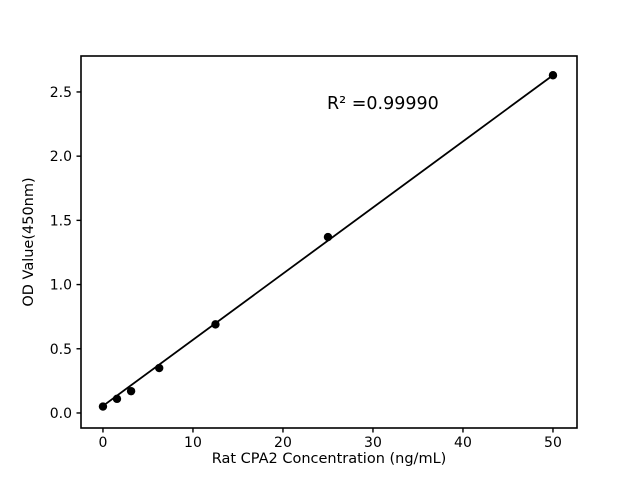 This screenshot has height=480, width=640. I want to click on x-tick-label: 10, so click(193, 443).